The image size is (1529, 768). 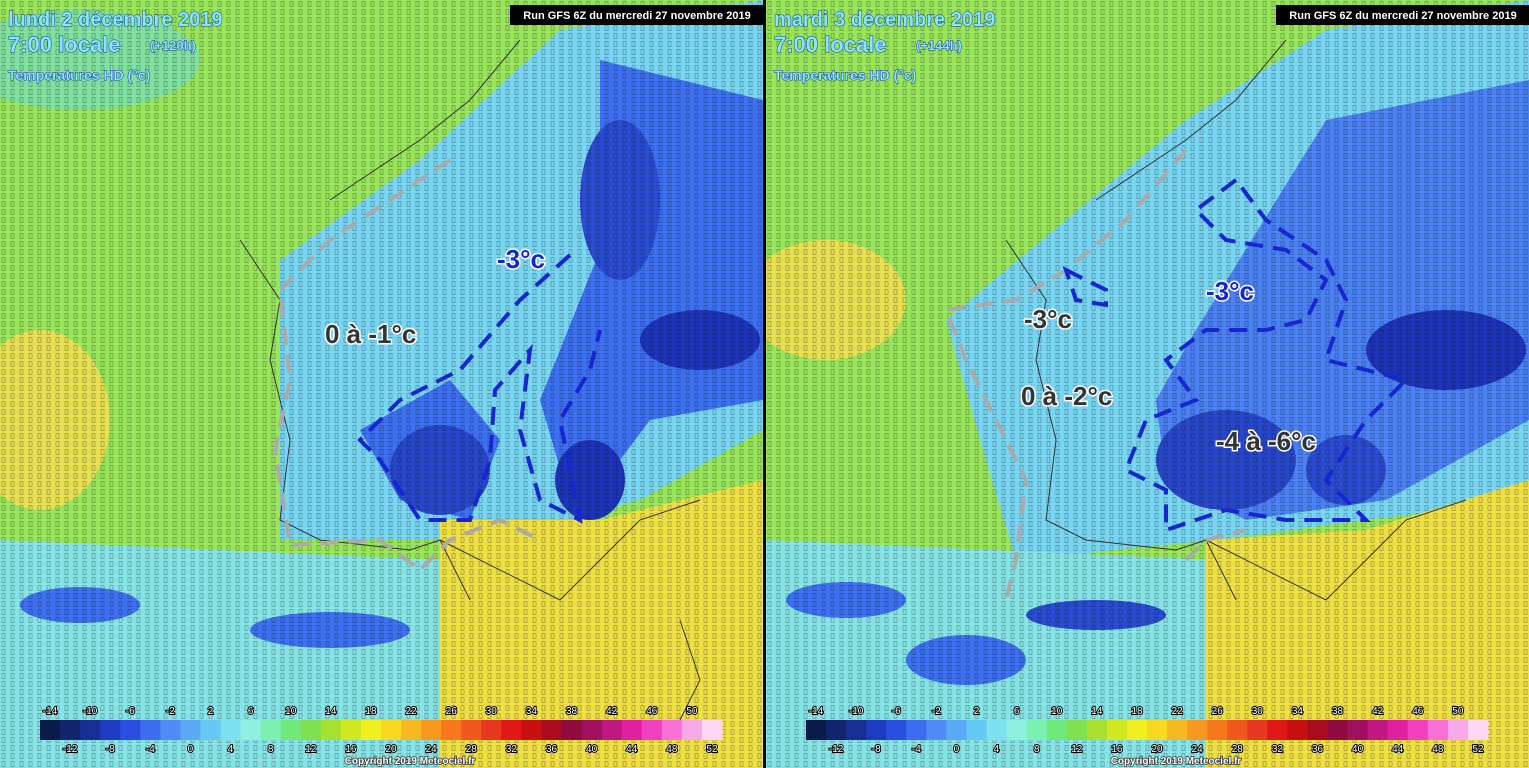 I want to click on colorbar-label: -14, so click(x=50, y=711).